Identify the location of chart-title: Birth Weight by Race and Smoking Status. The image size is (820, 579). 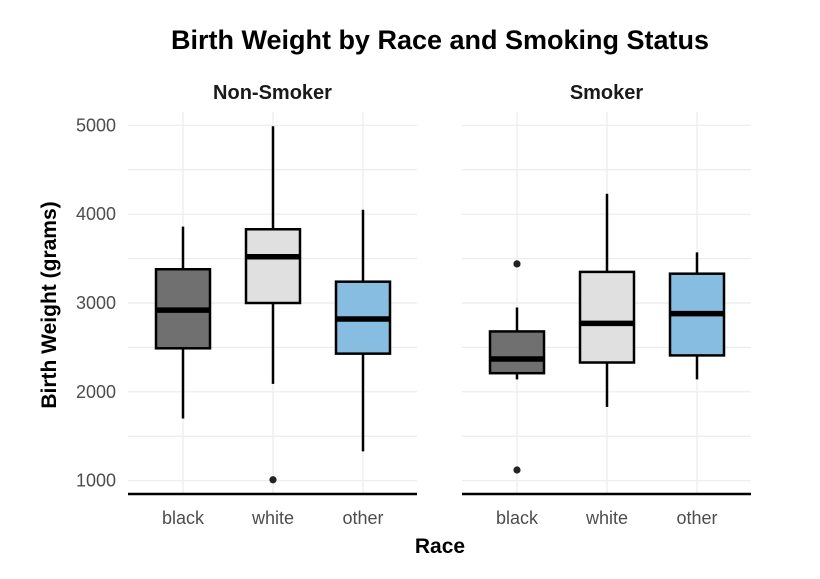
(440, 40).